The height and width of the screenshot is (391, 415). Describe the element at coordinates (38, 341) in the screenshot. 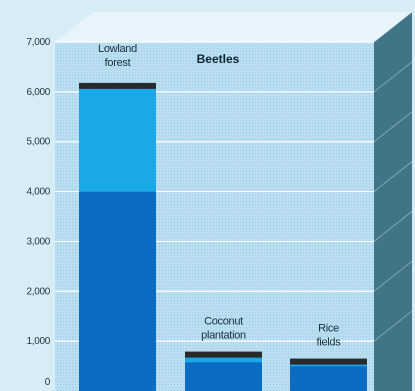

I see `y-tick-label-1: 1,000` at that location.